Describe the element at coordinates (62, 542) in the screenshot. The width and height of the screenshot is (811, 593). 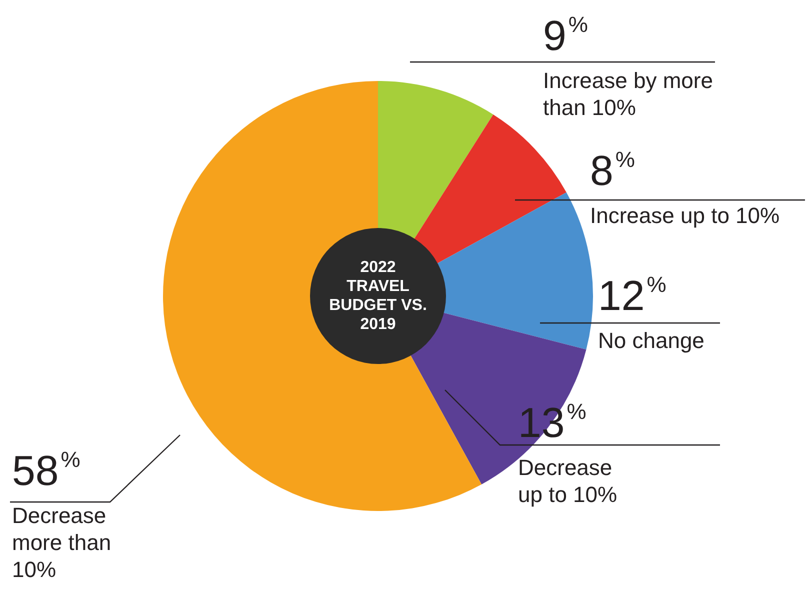
I see `slice-label: Decrease more than 10%` at that location.